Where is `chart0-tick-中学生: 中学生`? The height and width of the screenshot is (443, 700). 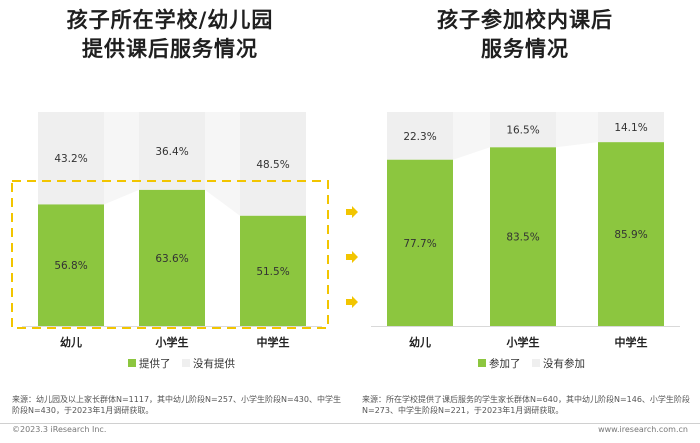
chart0-tick-中学生: 中学生 is located at coordinates (273, 342).